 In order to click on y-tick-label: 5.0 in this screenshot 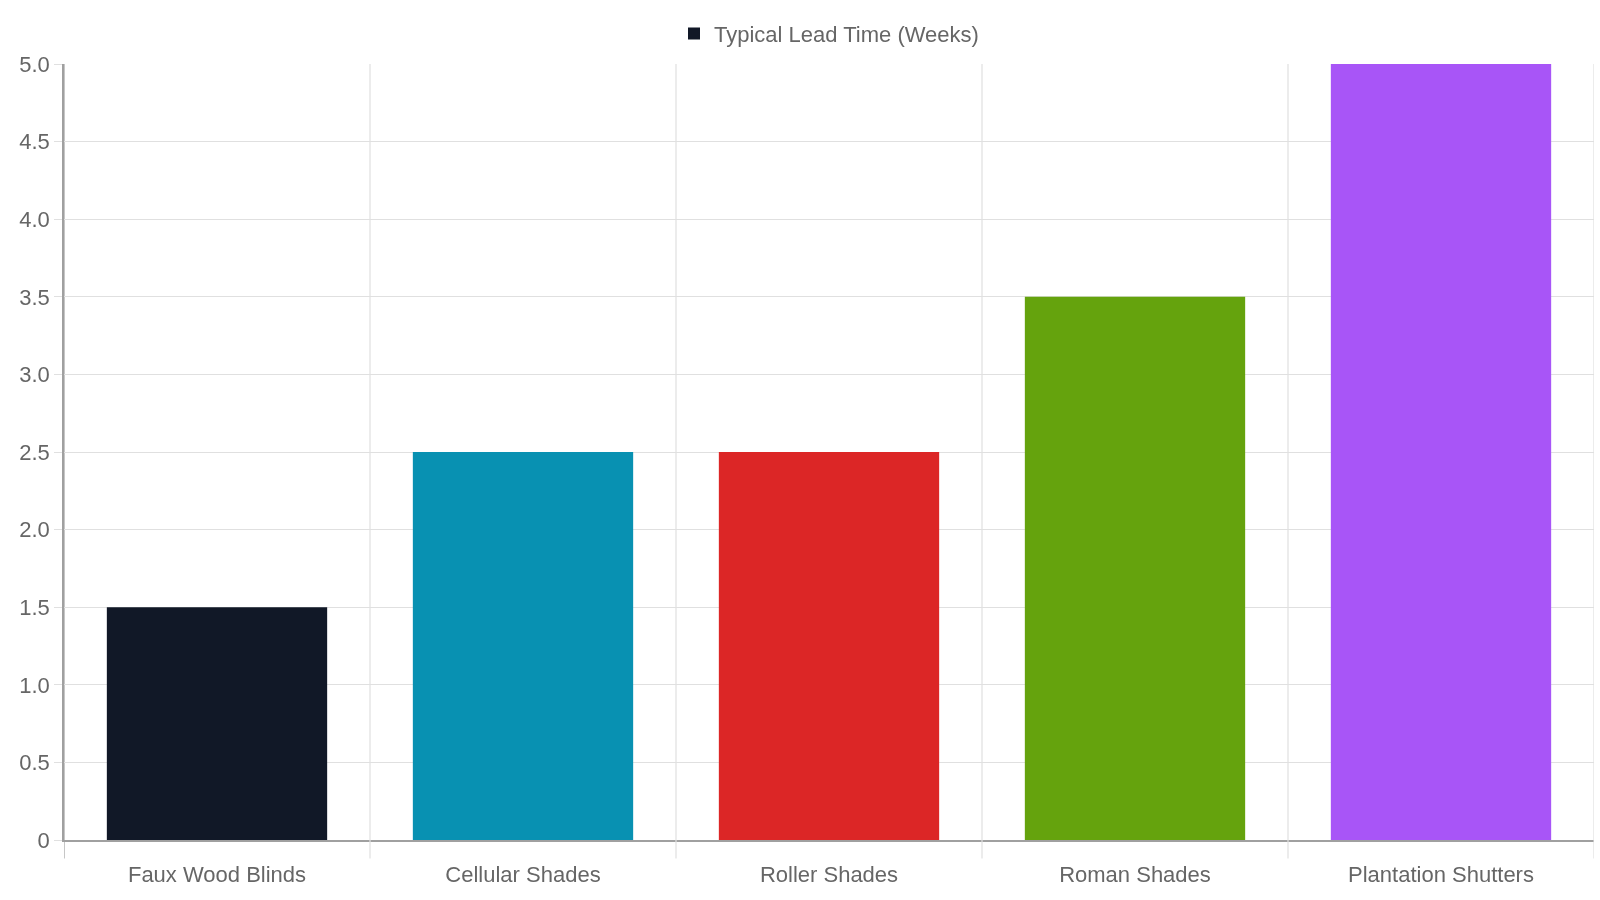, I will do `click(34, 64)`.